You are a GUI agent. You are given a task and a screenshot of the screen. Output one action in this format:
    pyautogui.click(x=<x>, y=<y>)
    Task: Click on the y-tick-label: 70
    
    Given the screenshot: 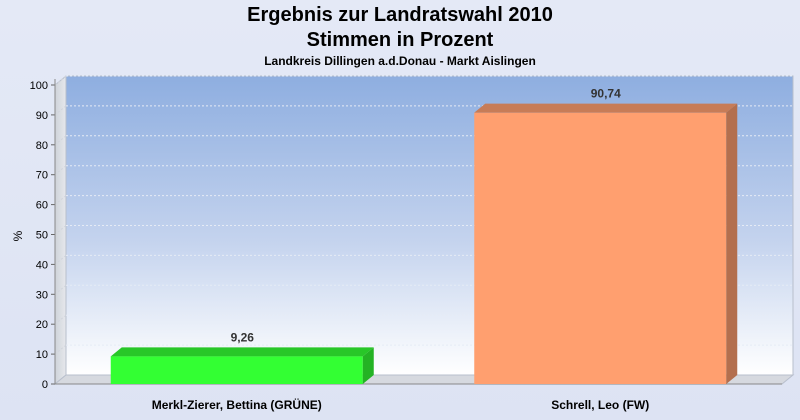 What is the action you would take?
    pyautogui.click(x=42, y=176)
    